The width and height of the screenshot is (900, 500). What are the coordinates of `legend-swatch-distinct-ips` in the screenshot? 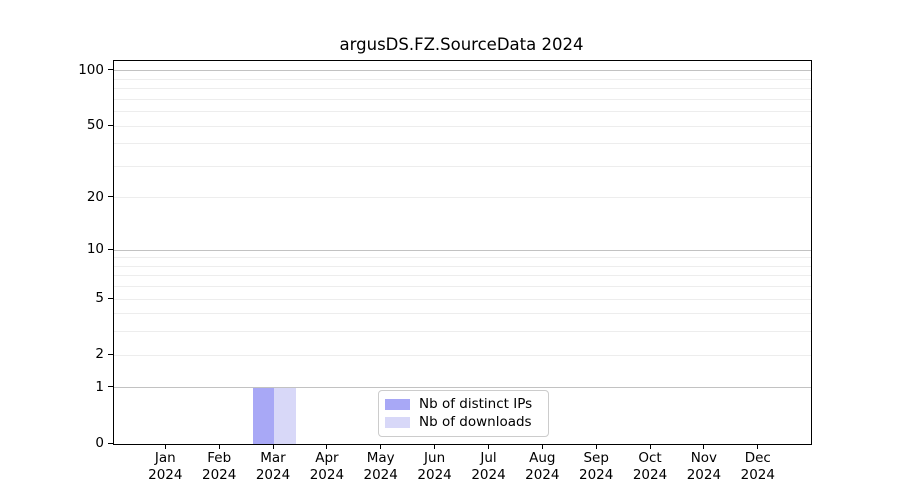 It's located at (397, 404).